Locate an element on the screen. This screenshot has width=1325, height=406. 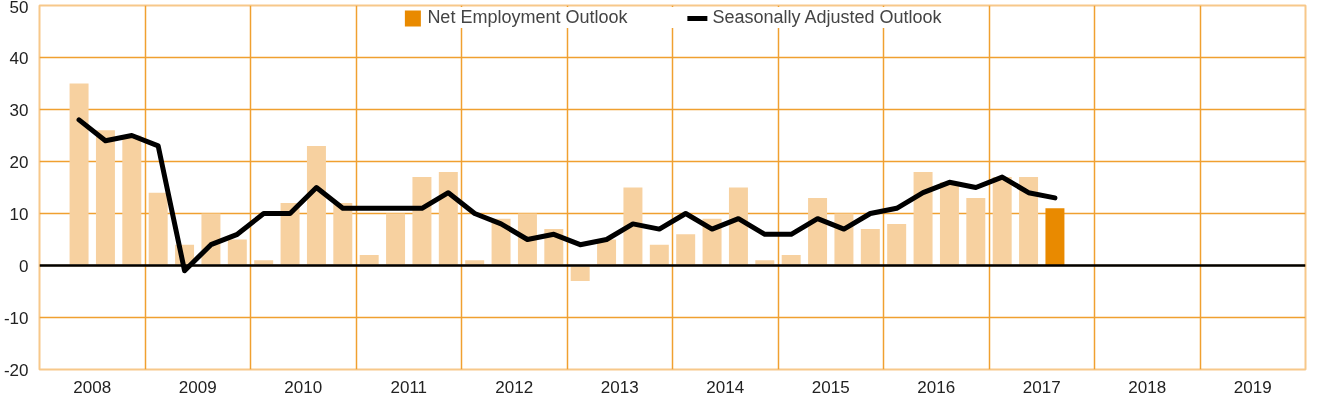
y-tick-label: 10 is located at coordinates (19, 214).